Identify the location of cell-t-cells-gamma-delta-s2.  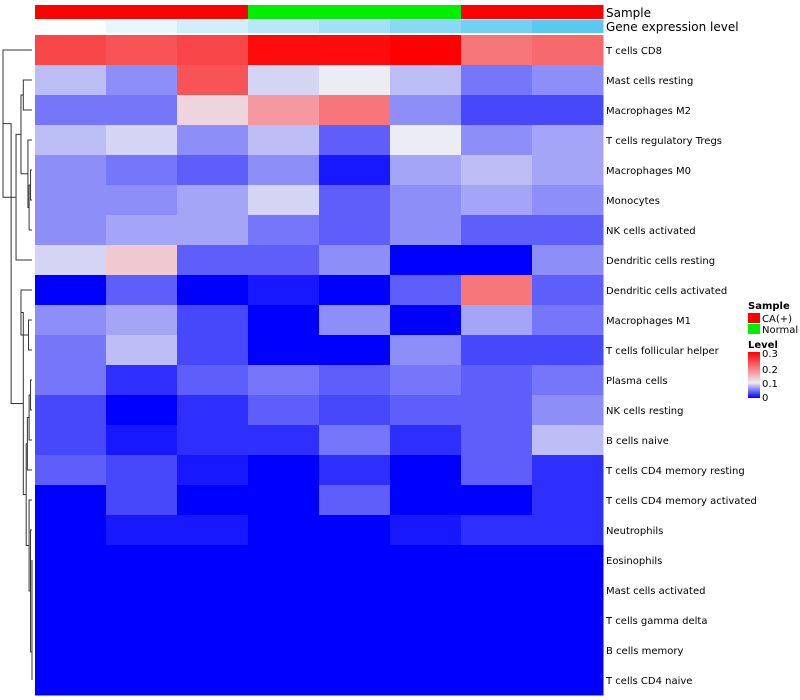
(142, 620).